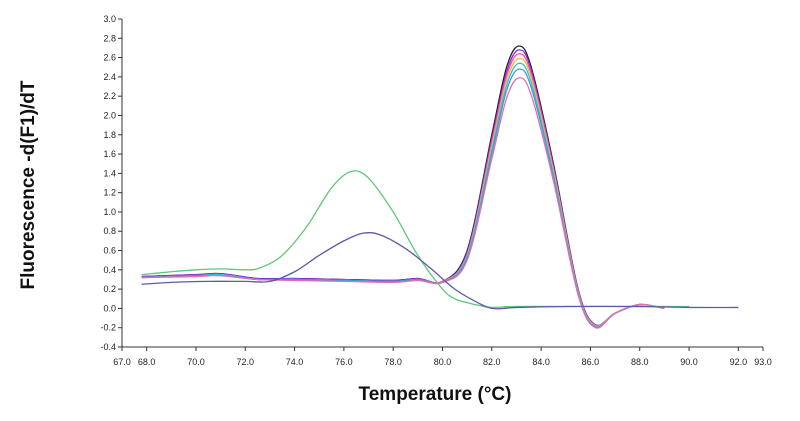 The height and width of the screenshot is (421, 800). I want to click on y-tick-label: 2.2, so click(109, 96).